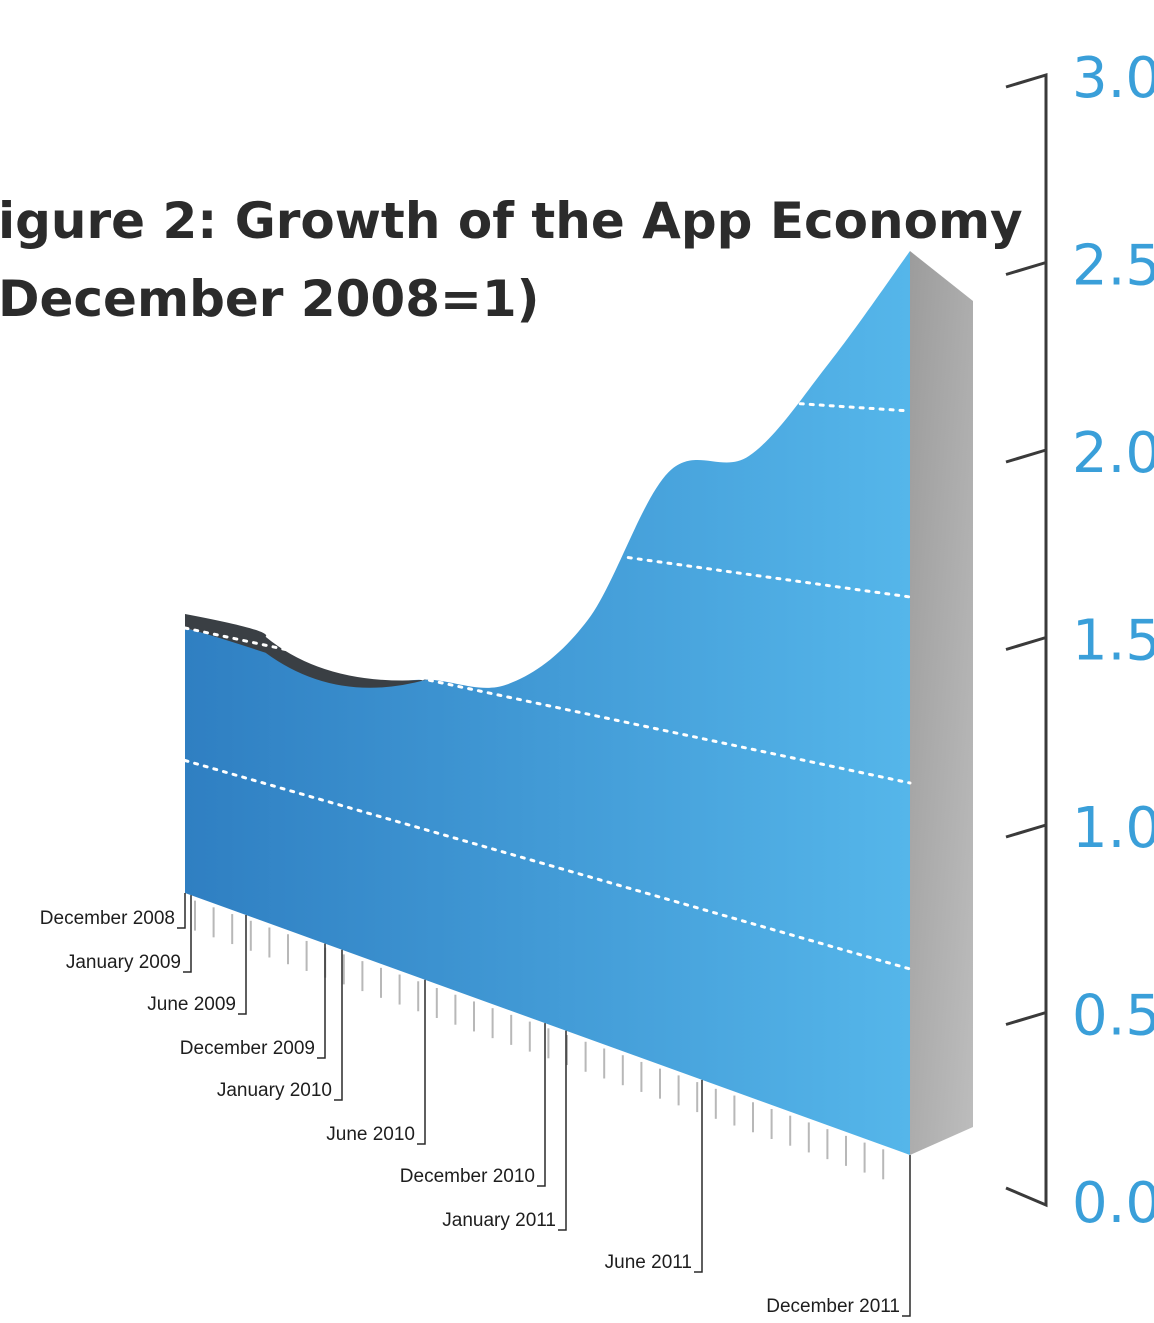 The height and width of the screenshot is (1323, 1154). I want to click on y-axis-ticks: 0.0 0.5 1.0 1.5 2.0 2.5 3.0, so click(1079, 641).